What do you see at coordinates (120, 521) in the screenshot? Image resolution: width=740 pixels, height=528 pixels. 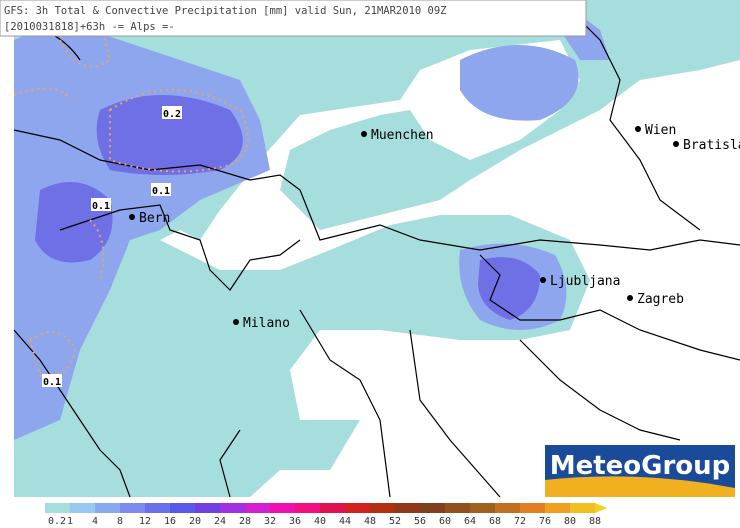 I see `legend-label: 8` at bounding box center [120, 521].